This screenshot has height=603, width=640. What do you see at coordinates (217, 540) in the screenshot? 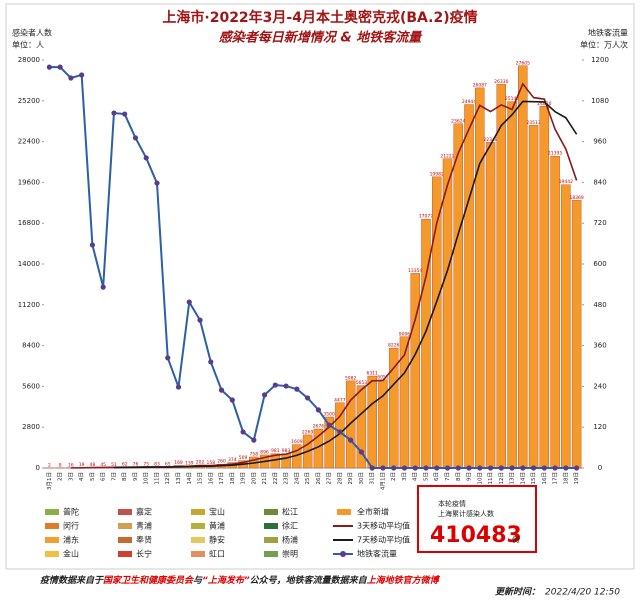
I see `legend-label: 静安` at bounding box center [217, 540].